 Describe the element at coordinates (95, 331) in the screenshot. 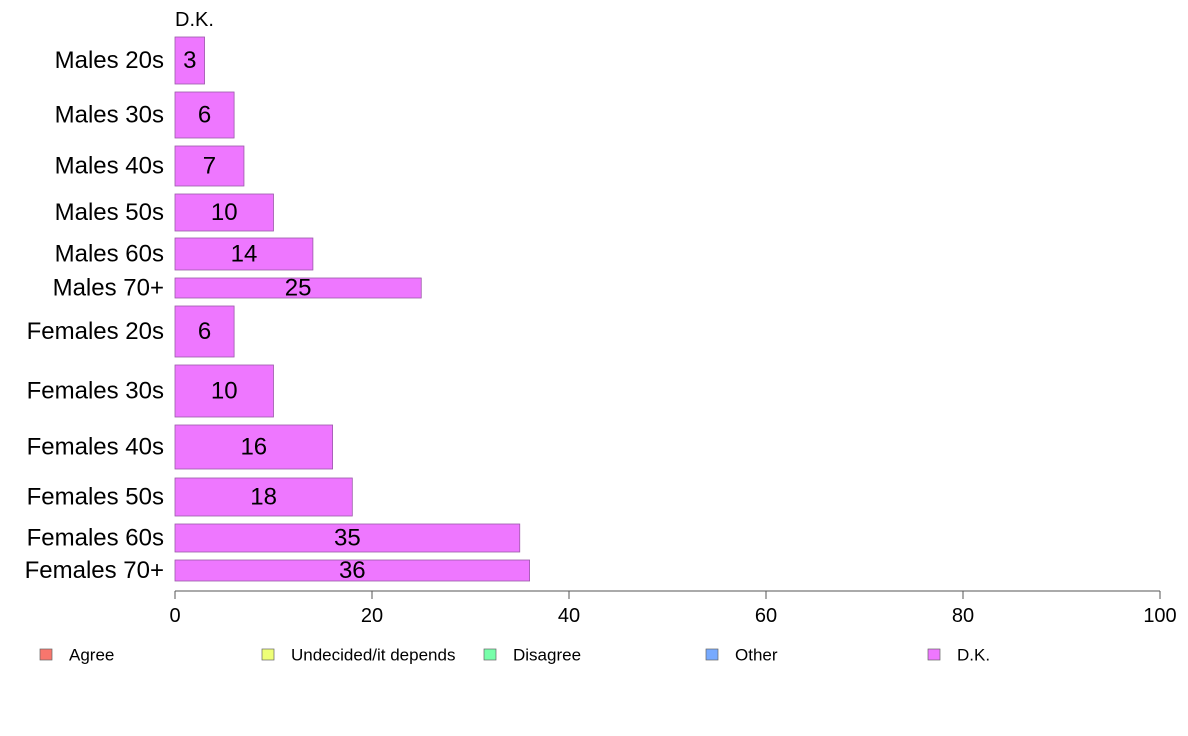

I see `category-label: Females 20s` at that location.